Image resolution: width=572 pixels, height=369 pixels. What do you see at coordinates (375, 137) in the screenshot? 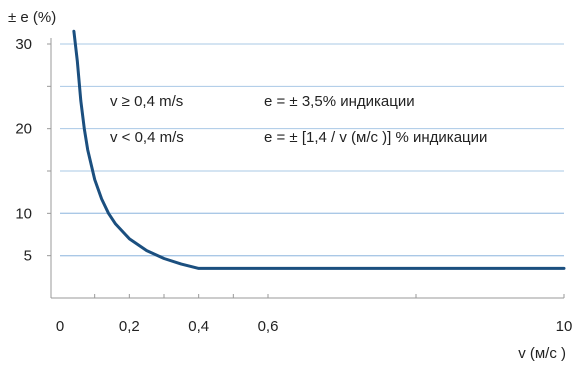
I see `annotation-formula: e = ± [1,4 / v (м/с )] % индикации` at bounding box center [375, 137].